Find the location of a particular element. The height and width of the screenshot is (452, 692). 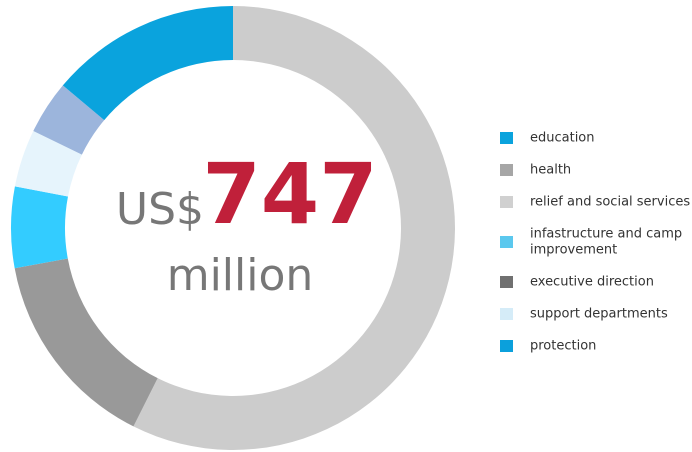

center-value: 747 is located at coordinates (289, 194).